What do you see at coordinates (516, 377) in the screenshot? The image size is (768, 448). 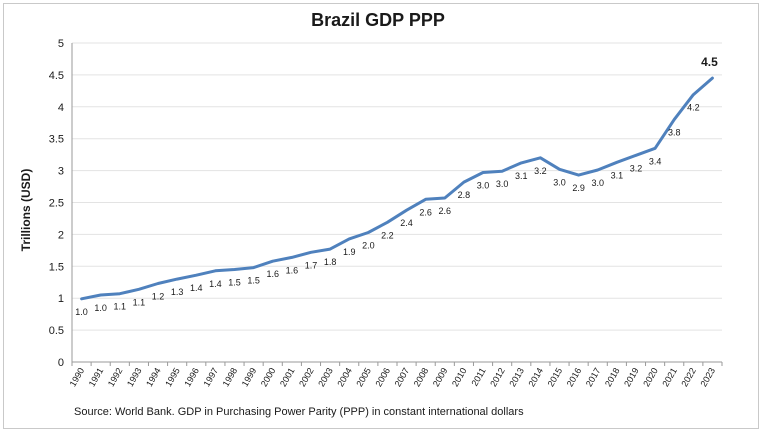 I see `x-tick-label: 2013` at bounding box center [516, 377].